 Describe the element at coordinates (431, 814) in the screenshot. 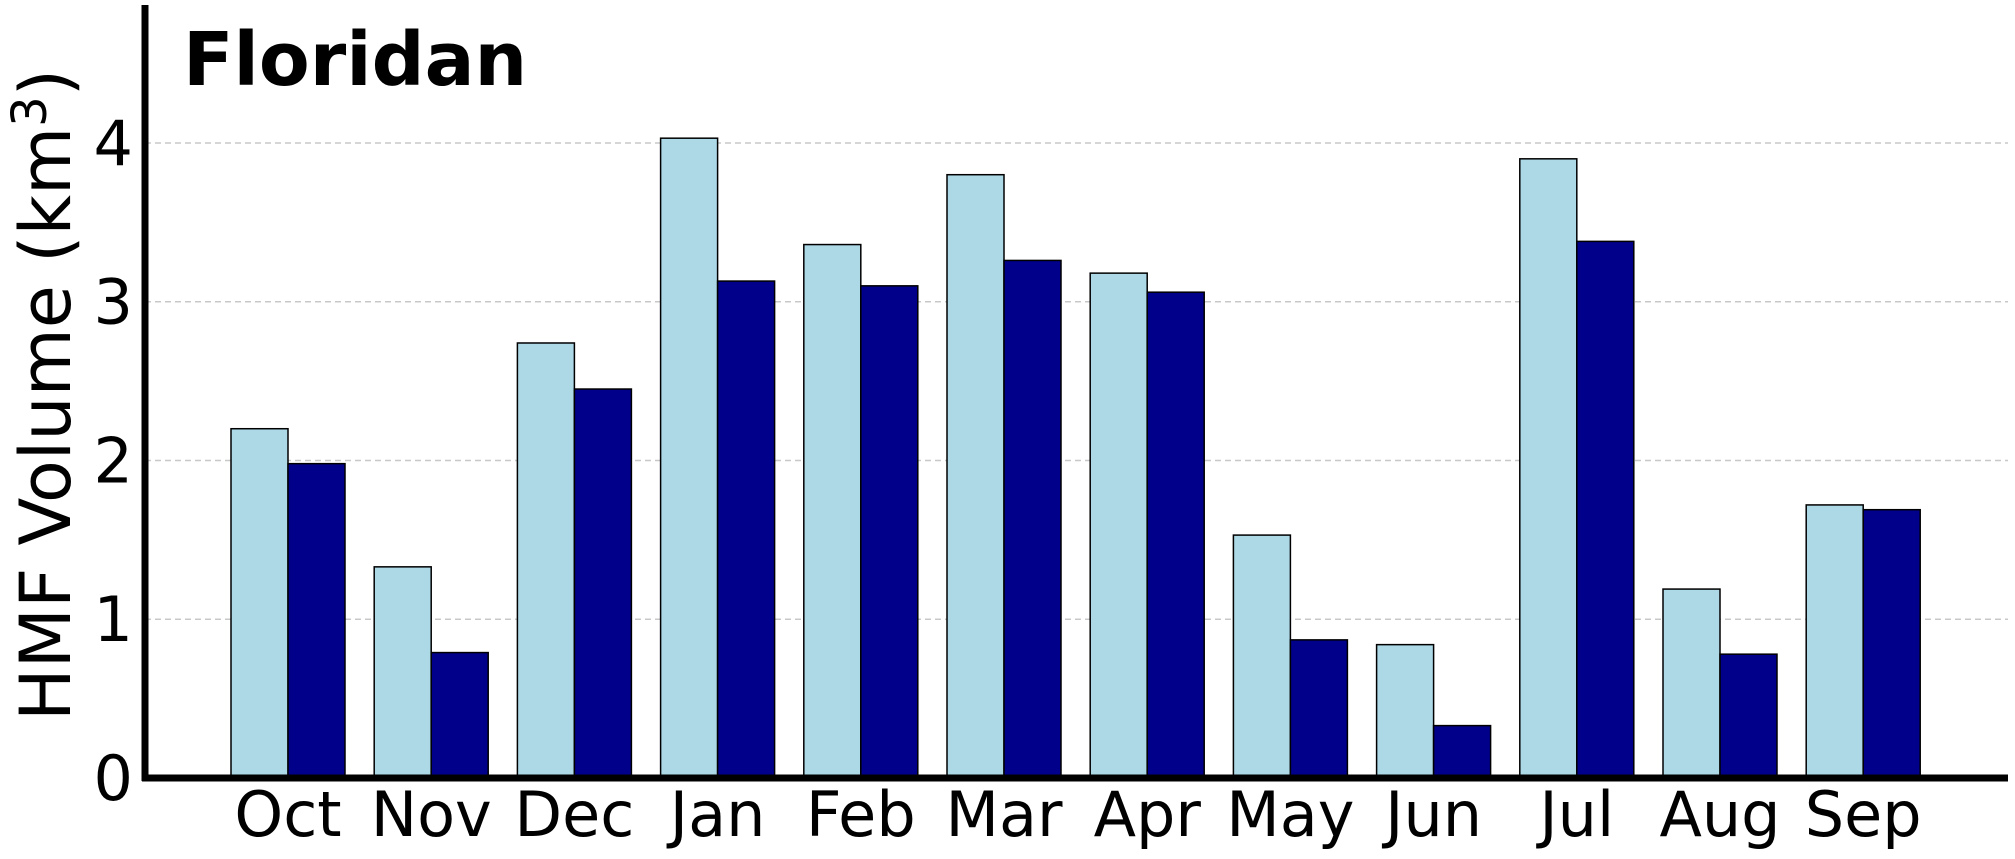

I see `x-tick-label: Nov` at that location.